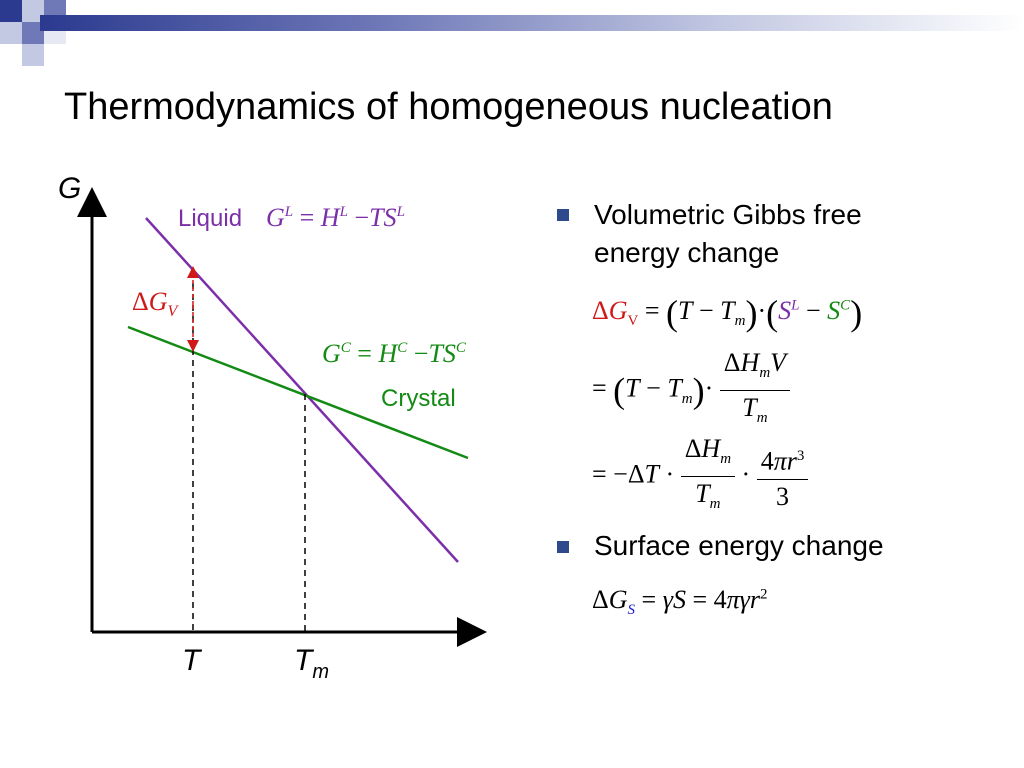  Describe the element at coordinates (700, 476) in the screenshot. I see `equation-gv-line3: = −ΔT · ΔHm Tm · 4πr3 3` at that location.